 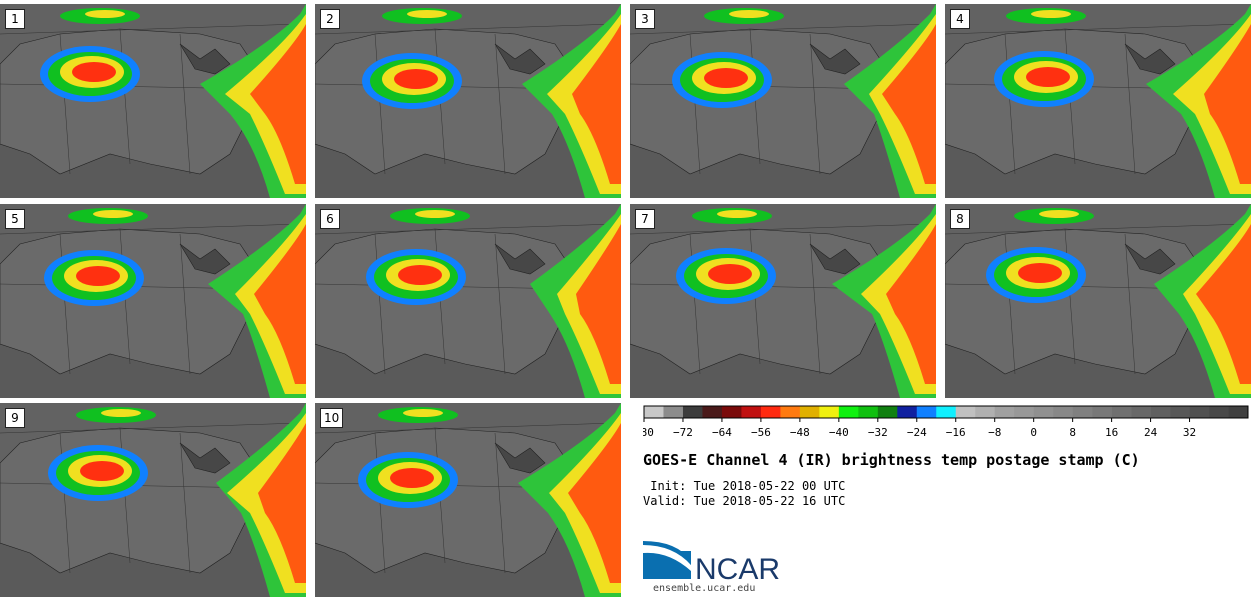 What do you see at coordinates (800, 432) in the screenshot?
I see `colorbar-tick-label: −48` at bounding box center [800, 432].